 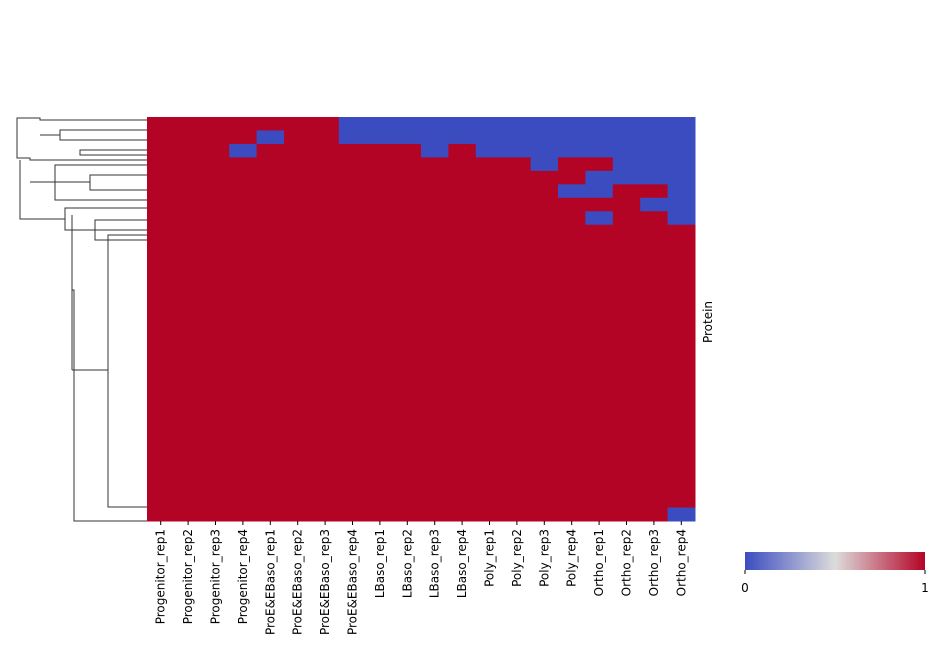 What do you see at coordinates (243, 576) in the screenshot?
I see `x-tick-label: Progenitor_rep4` at bounding box center [243, 576].